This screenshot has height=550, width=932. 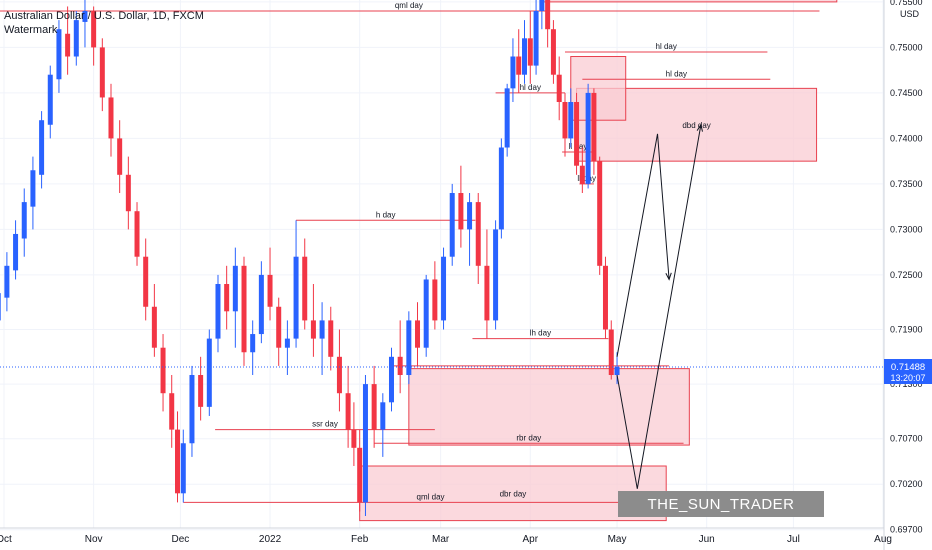 I want to click on price-tick-label: 0.74000, so click(x=906, y=138).